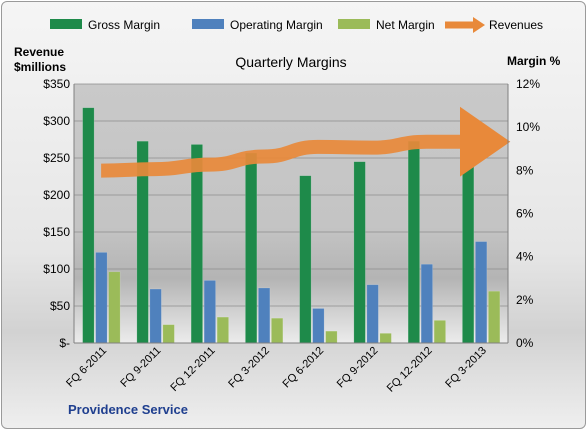 The width and height of the screenshot is (587, 430). Describe the element at coordinates (124, 25) in the screenshot. I see `legend-label: Gross Margin` at that location.